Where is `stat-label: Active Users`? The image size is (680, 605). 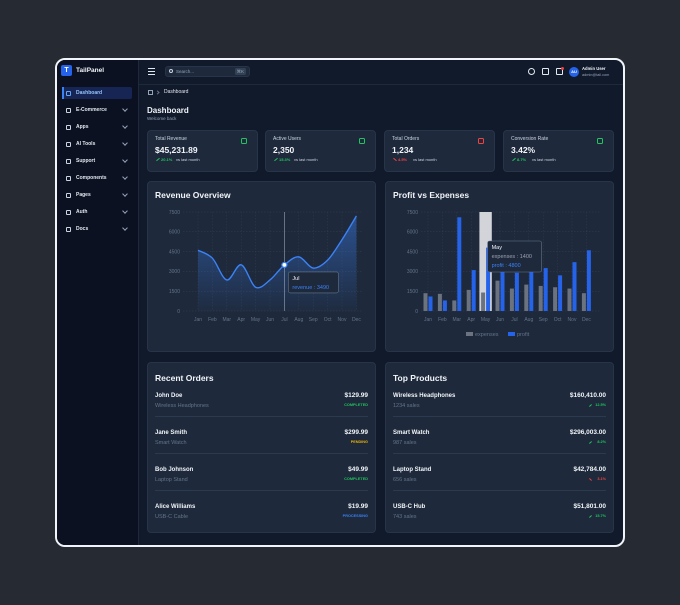 stat-label: Active Users is located at coordinates (287, 139).